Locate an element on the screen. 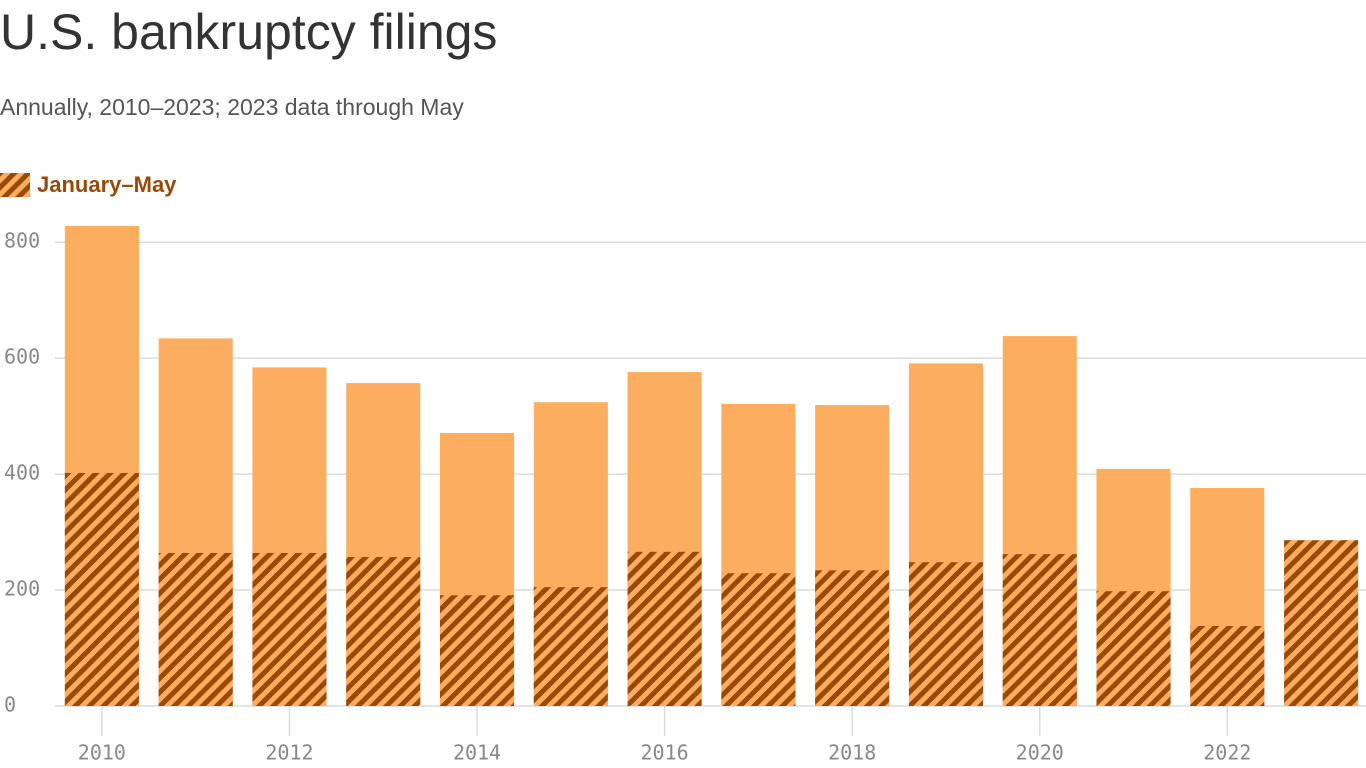 The height and width of the screenshot is (768, 1366). x-tick-label: 2012 is located at coordinates (289, 753).